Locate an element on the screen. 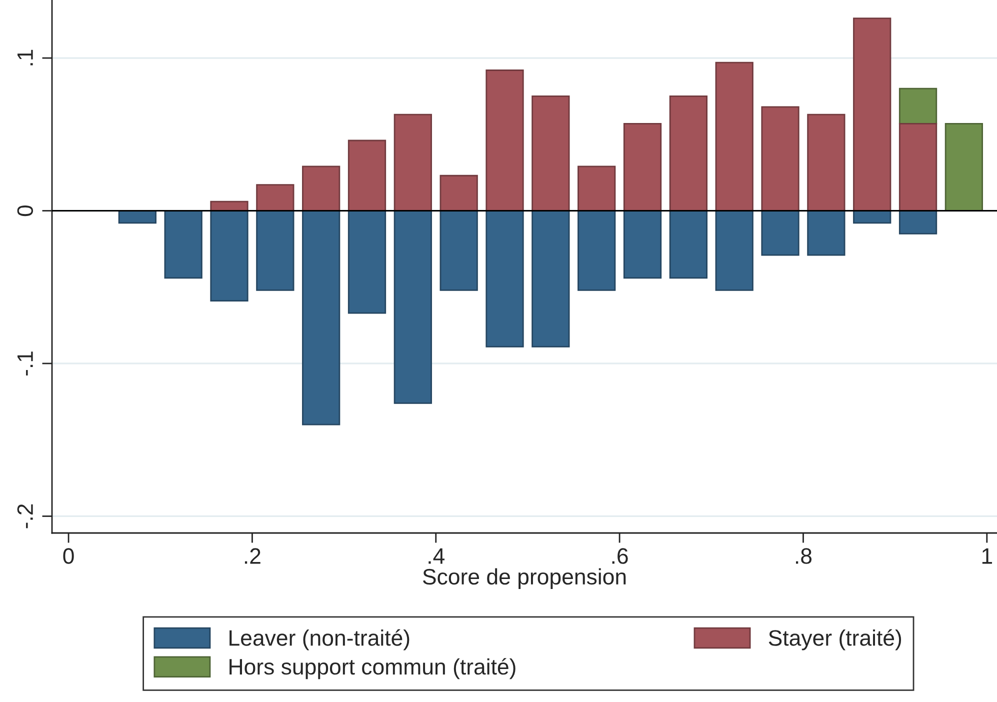 The width and height of the screenshot is (997, 702). legend-label: Leaver (non-traité) is located at coordinates (320, 639).